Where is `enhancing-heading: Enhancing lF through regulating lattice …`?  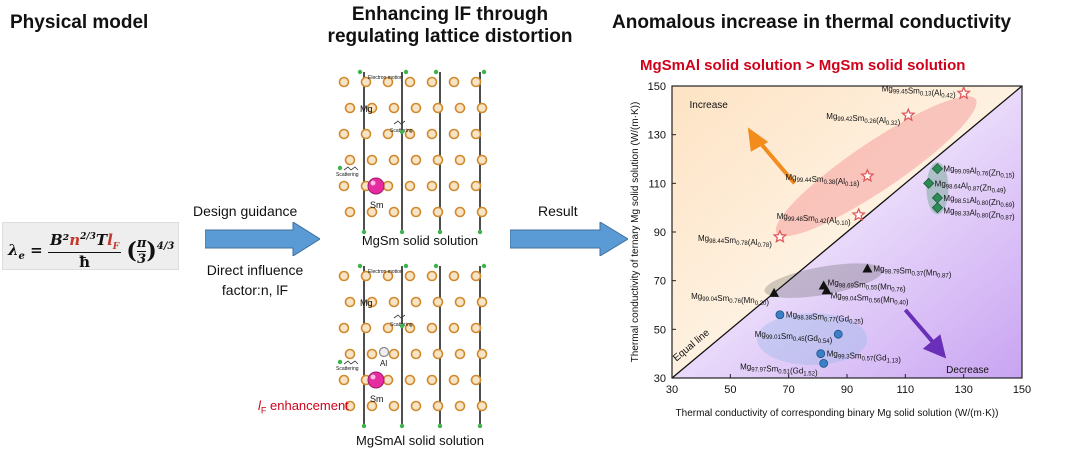 enhancing-heading: Enhancing lF through regulating lattice … is located at coordinates (450, 26).